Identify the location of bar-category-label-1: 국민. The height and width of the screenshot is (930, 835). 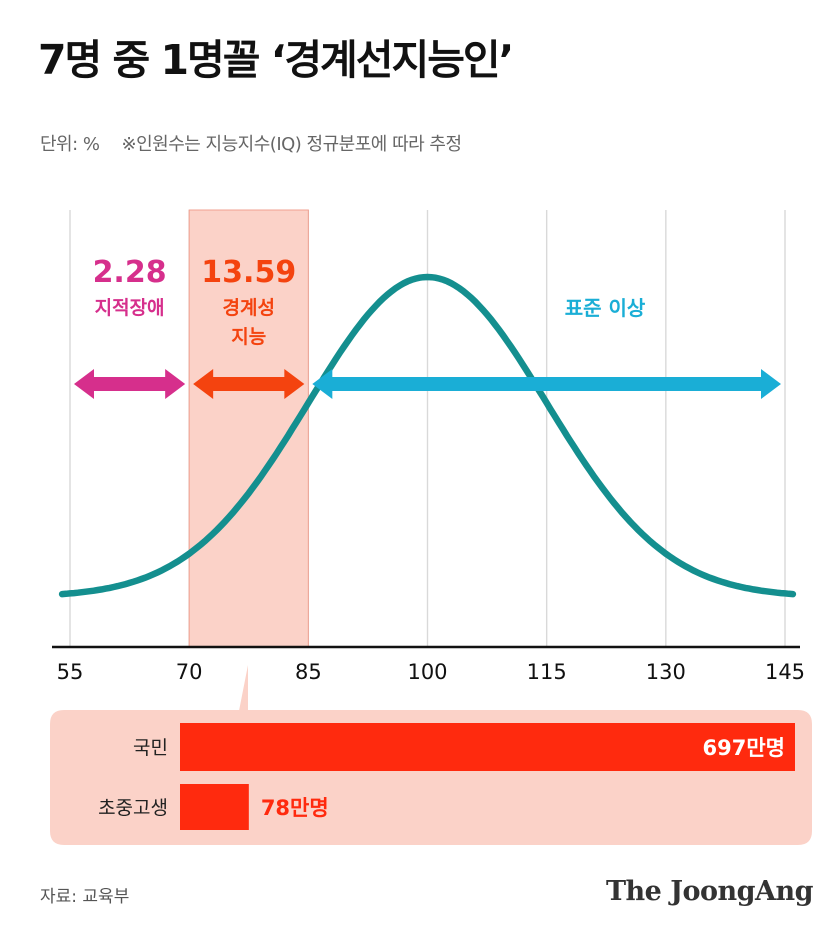
(150, 748).